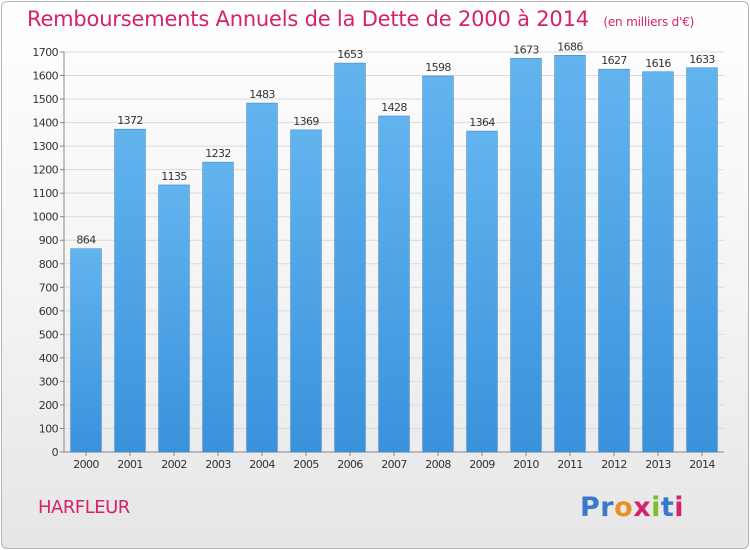 The image size is (750, 550). What do you see at coordinates (482, 464) in the screenshot?
I see `x-tick-label-2009: 2009` at bounding box center [482, 464].